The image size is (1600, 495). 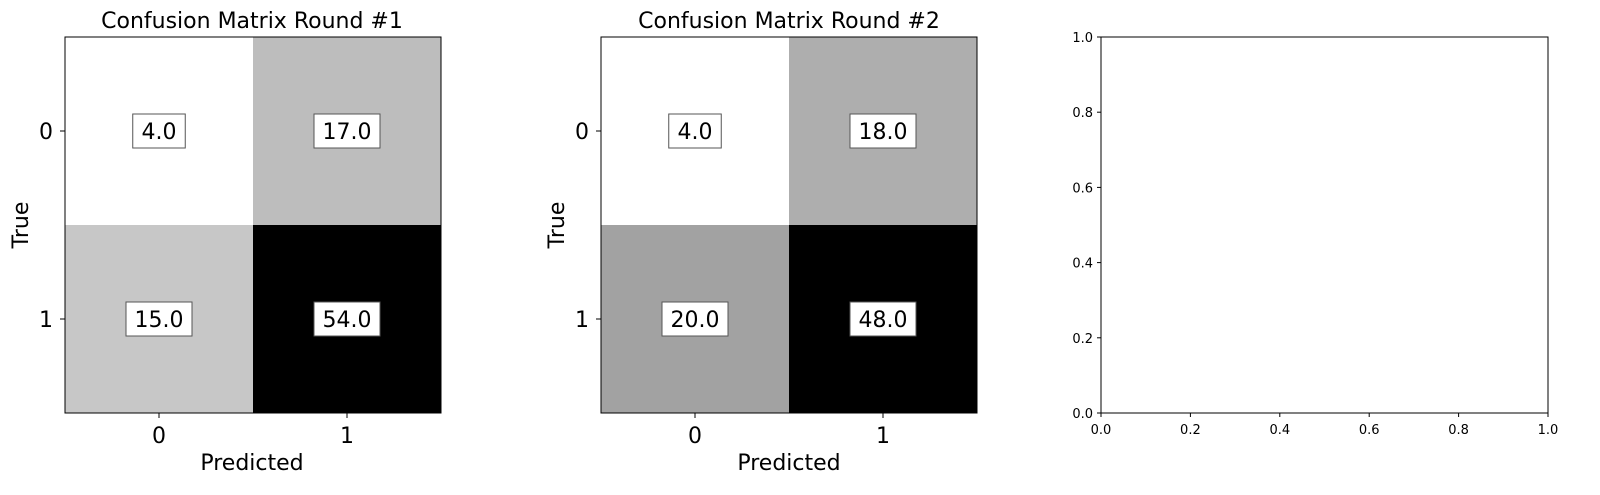 What do you see at coordinates (1101, 430) in the screenshot?
I see `x-tick-label: 0.0` at bounding box center [1101, 430].